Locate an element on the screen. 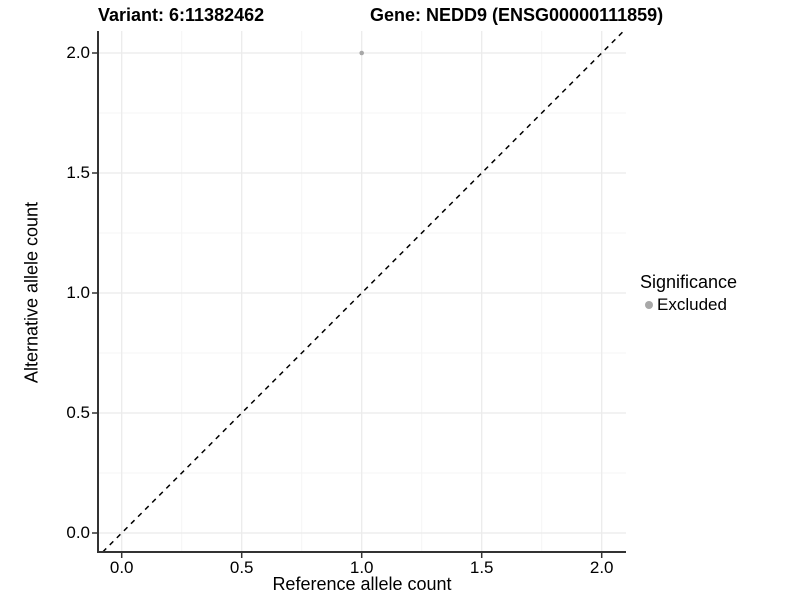  y-tick-label: 1.0 is located at coordinates (78, 292).